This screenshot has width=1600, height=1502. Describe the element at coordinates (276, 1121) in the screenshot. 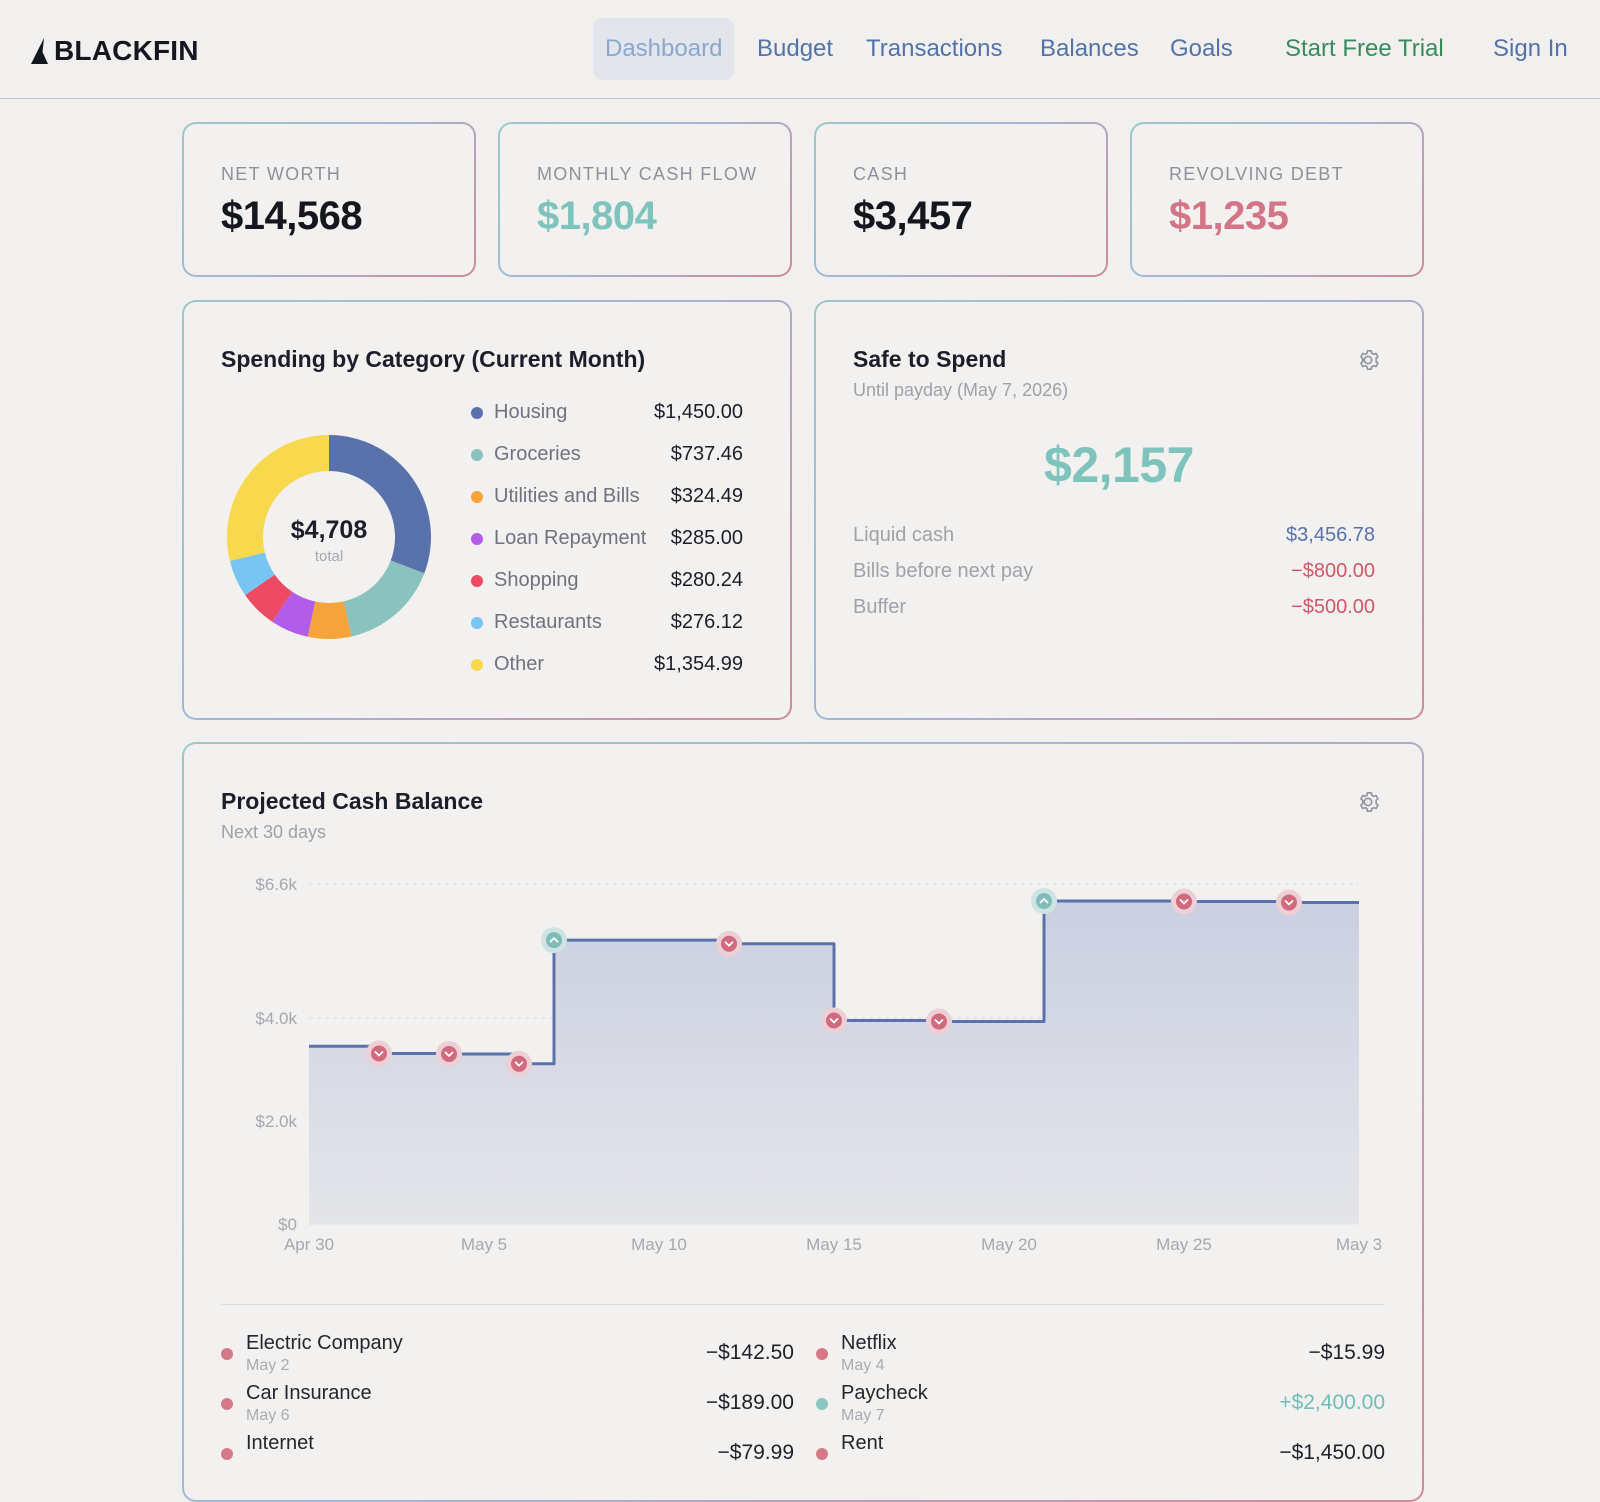

I see `y-tick-label: $2.0k` at that location.